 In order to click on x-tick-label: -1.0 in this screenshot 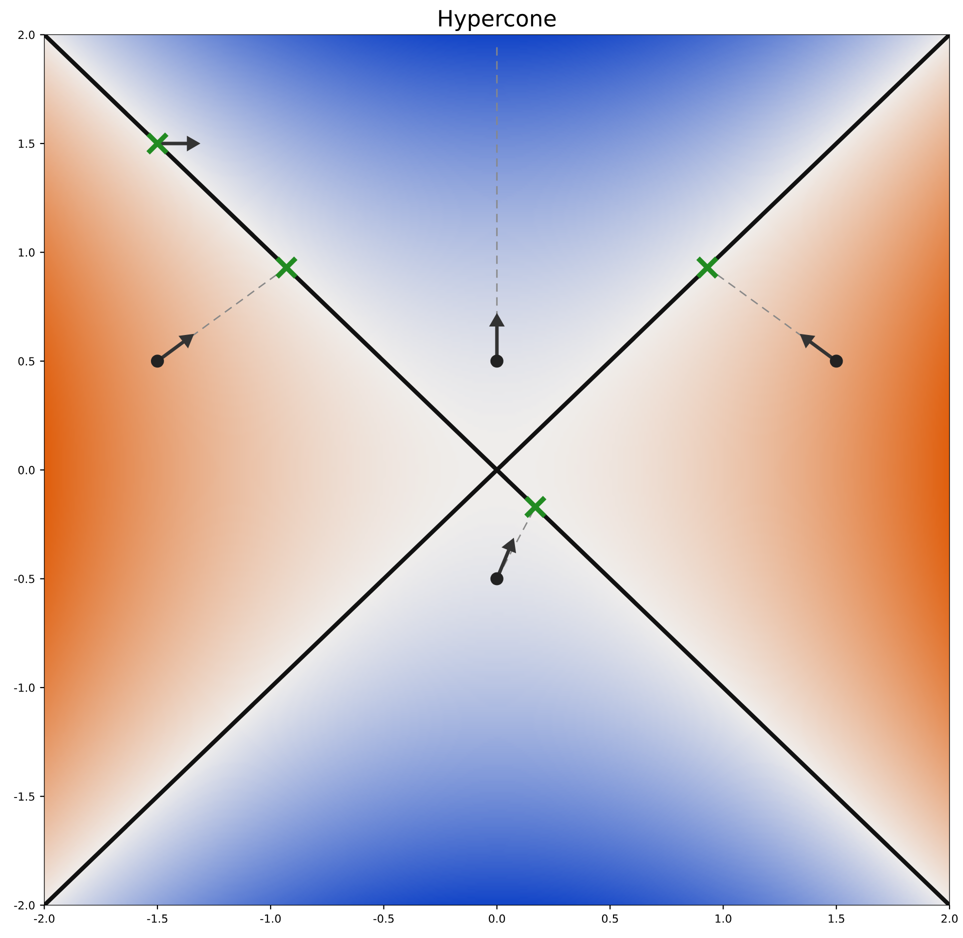, I will do `click(270, 918)`.